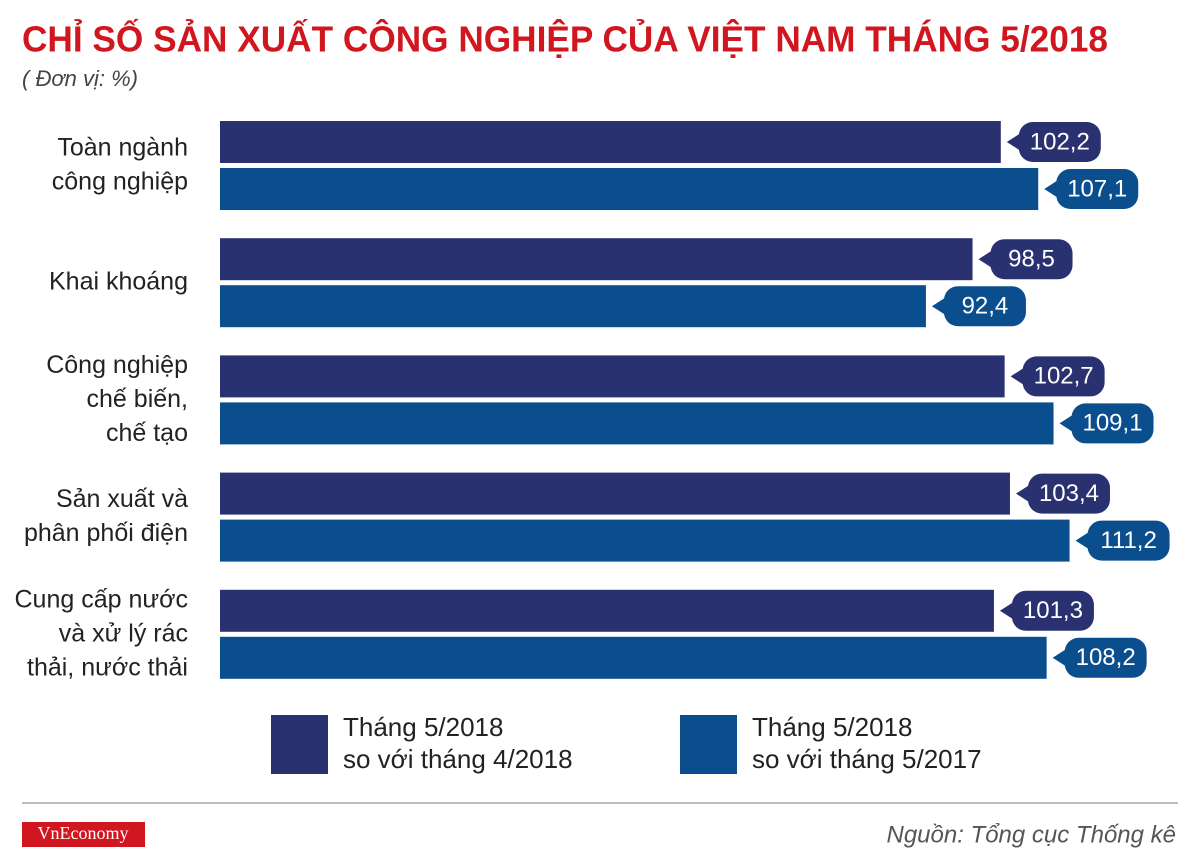 Image resolution: width=1200 pixels, height=858 pixels. Describe the element at coordinates (118, 281) in the screenshot. I see `category-label: Khai khoáng` at that location.